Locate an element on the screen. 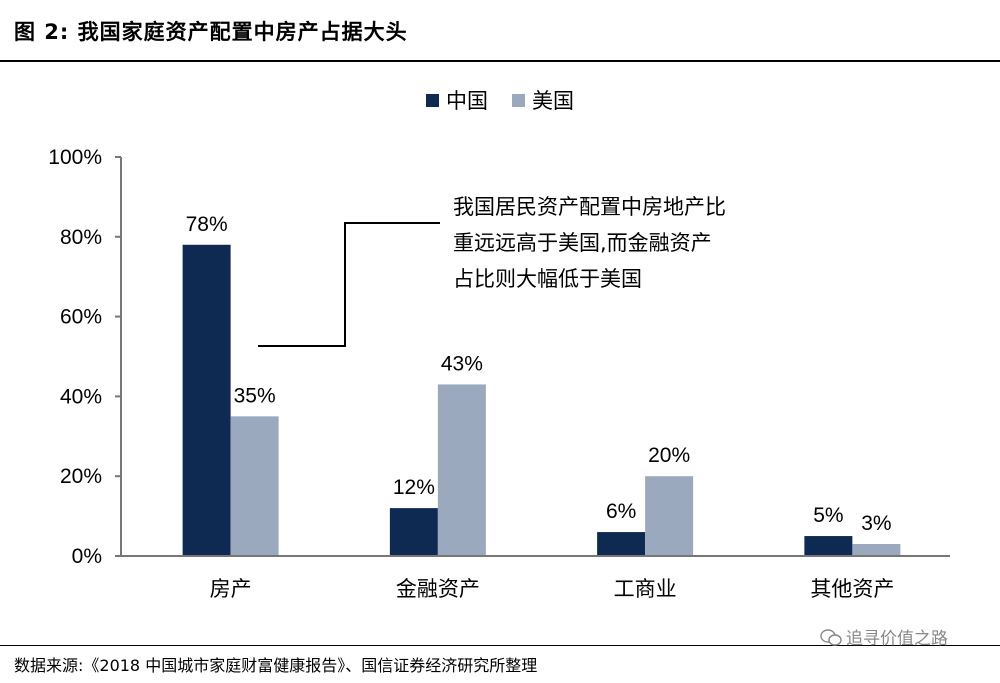 The image size is (1000, 683). data-label-1-2: 20% is located at coordinates (669, 455).